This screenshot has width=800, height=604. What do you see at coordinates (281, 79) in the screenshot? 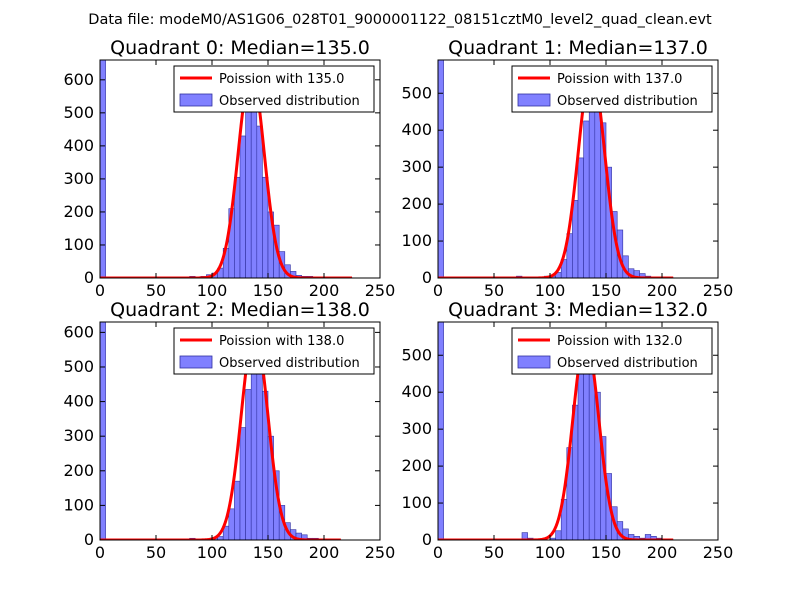
I see `legend-poisson-label: Poission with 135.0` at bounding box center [281, 79].